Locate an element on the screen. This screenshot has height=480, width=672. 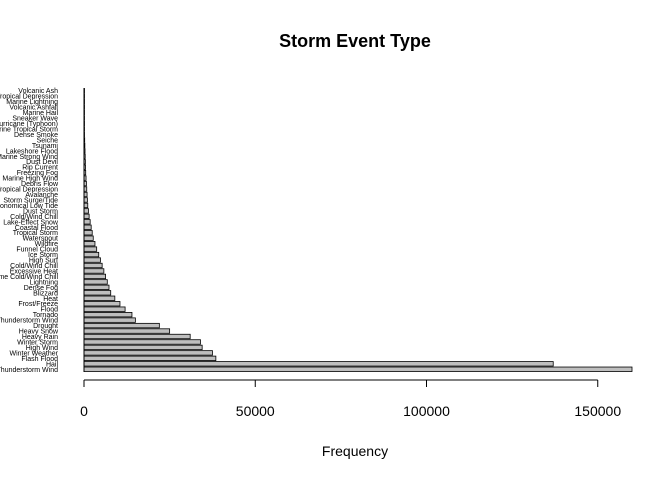
category-label: Coastal Flood is located at coordinates (36, 228).